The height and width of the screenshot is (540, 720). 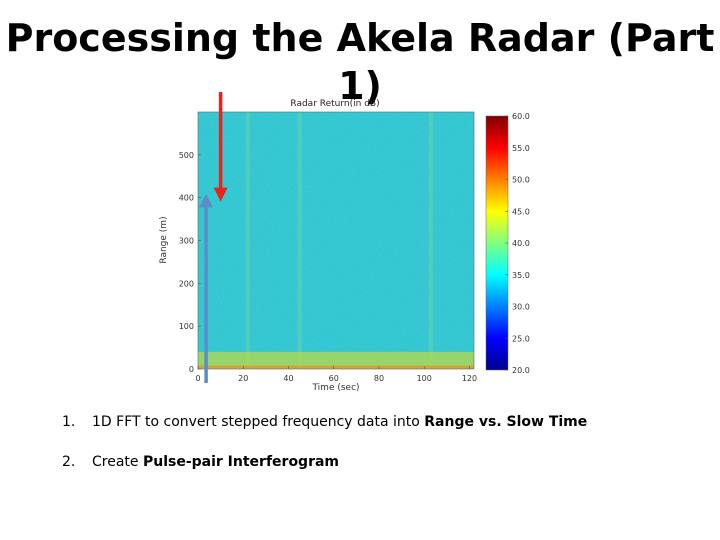 What do you see at coordinates (164, 239) in the screenshot?
I see `y-axis-label: Range (m)` at bounding box center [164, 239].